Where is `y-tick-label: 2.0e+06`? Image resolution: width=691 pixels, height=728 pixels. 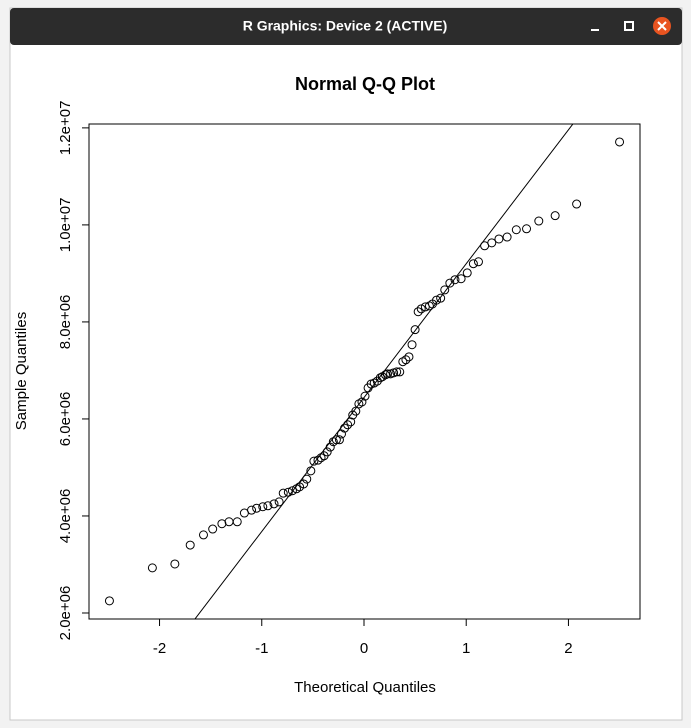 y-tick-label: 2.0e+06 is located at coordinates (65, 613).